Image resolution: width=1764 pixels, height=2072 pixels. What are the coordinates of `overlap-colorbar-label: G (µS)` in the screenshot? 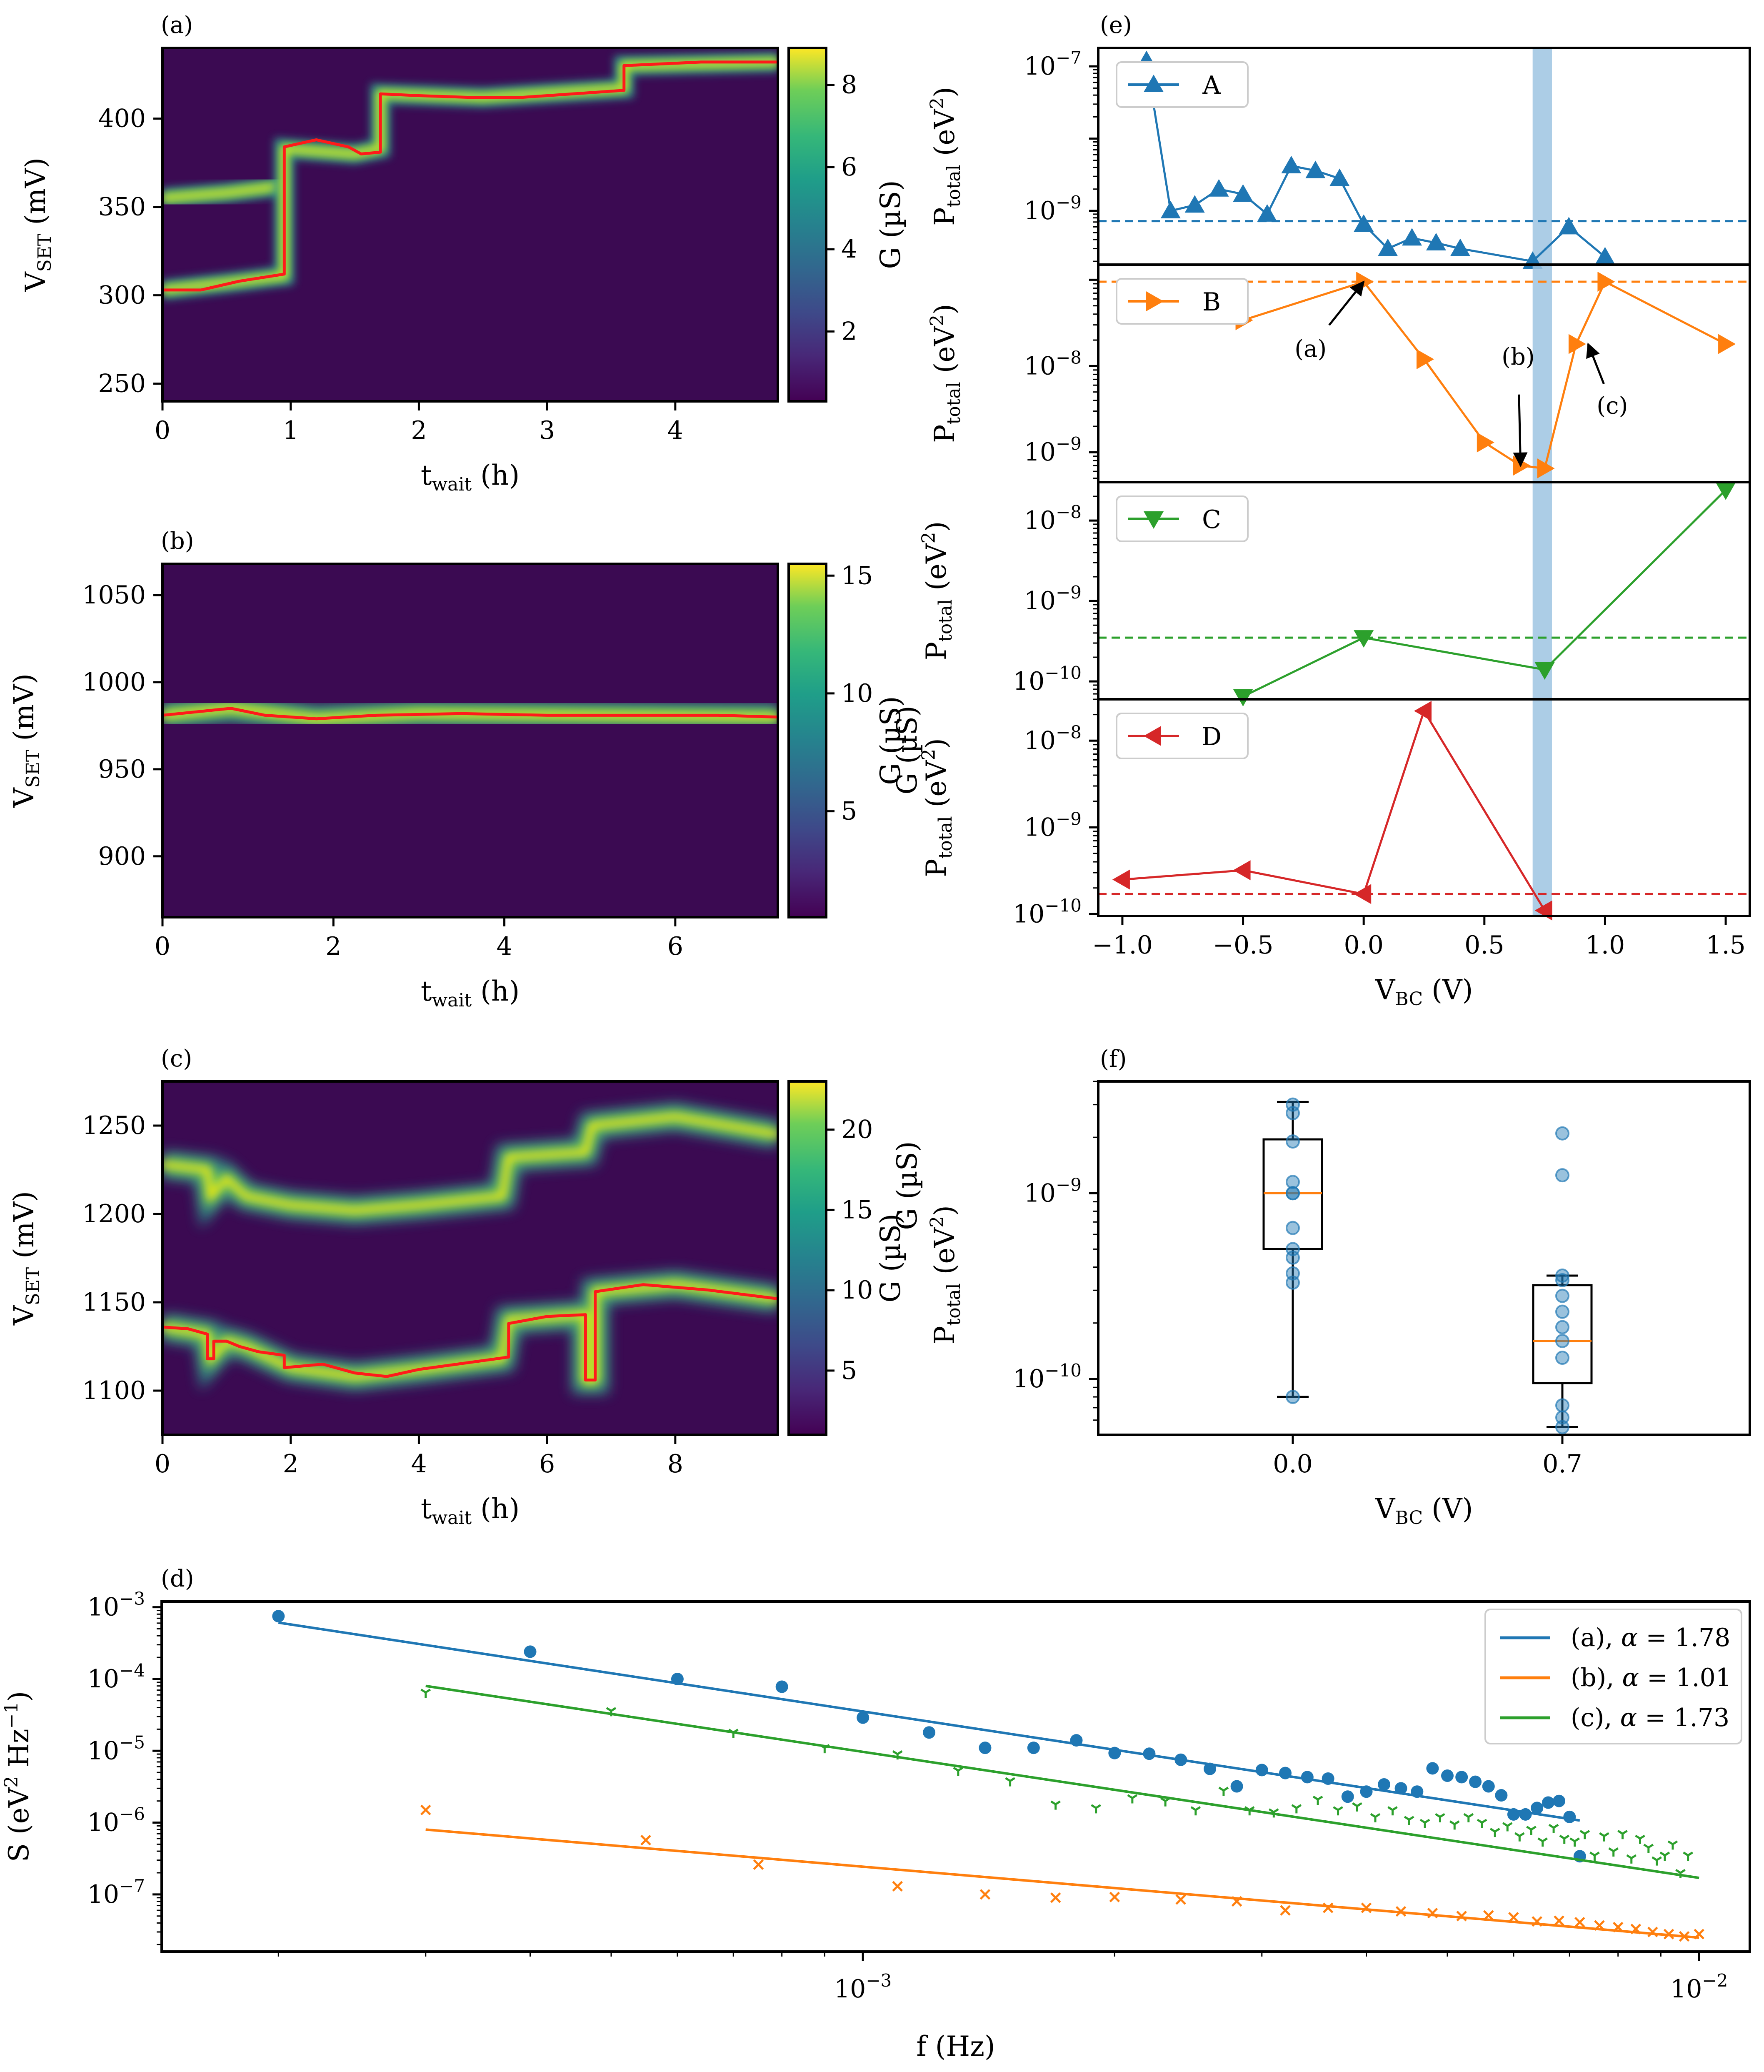 It's located at (907, 1185).